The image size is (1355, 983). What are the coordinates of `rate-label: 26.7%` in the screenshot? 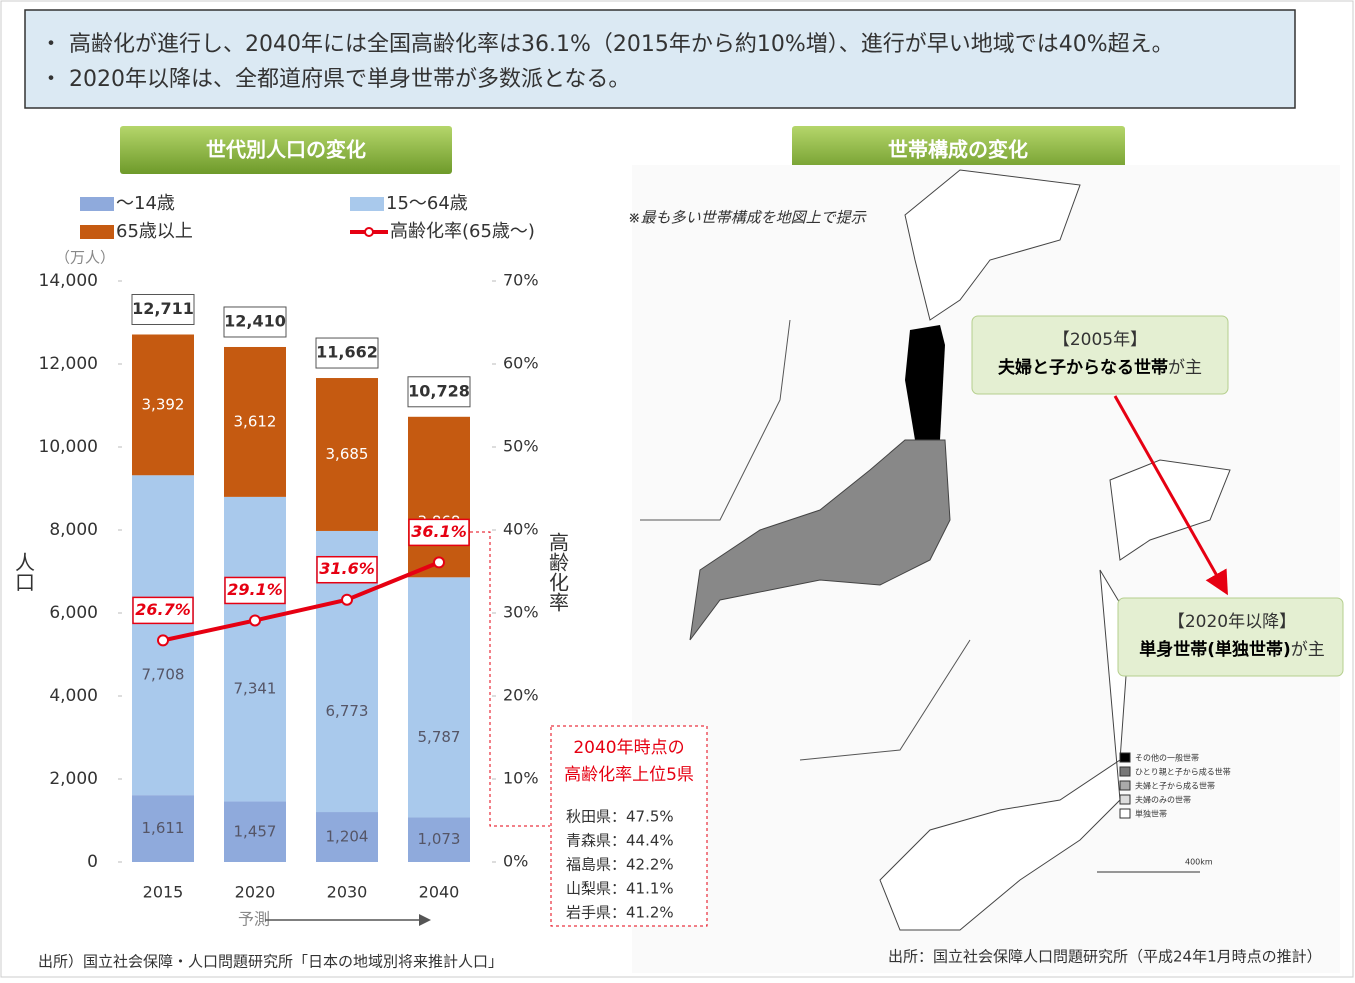 It's located at (163, 609).